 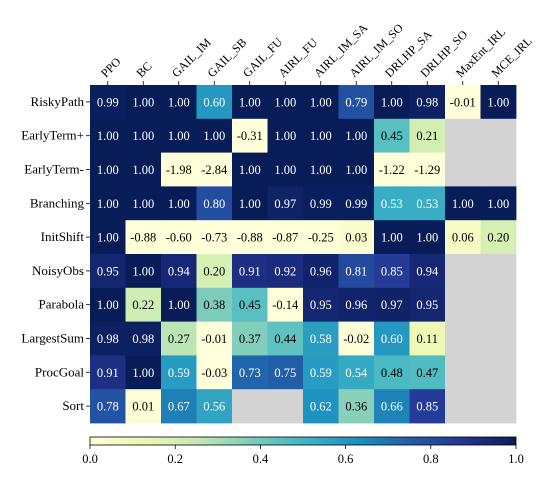 I want to click on cell-value-label: 0.03, so click(x=356, y=238).